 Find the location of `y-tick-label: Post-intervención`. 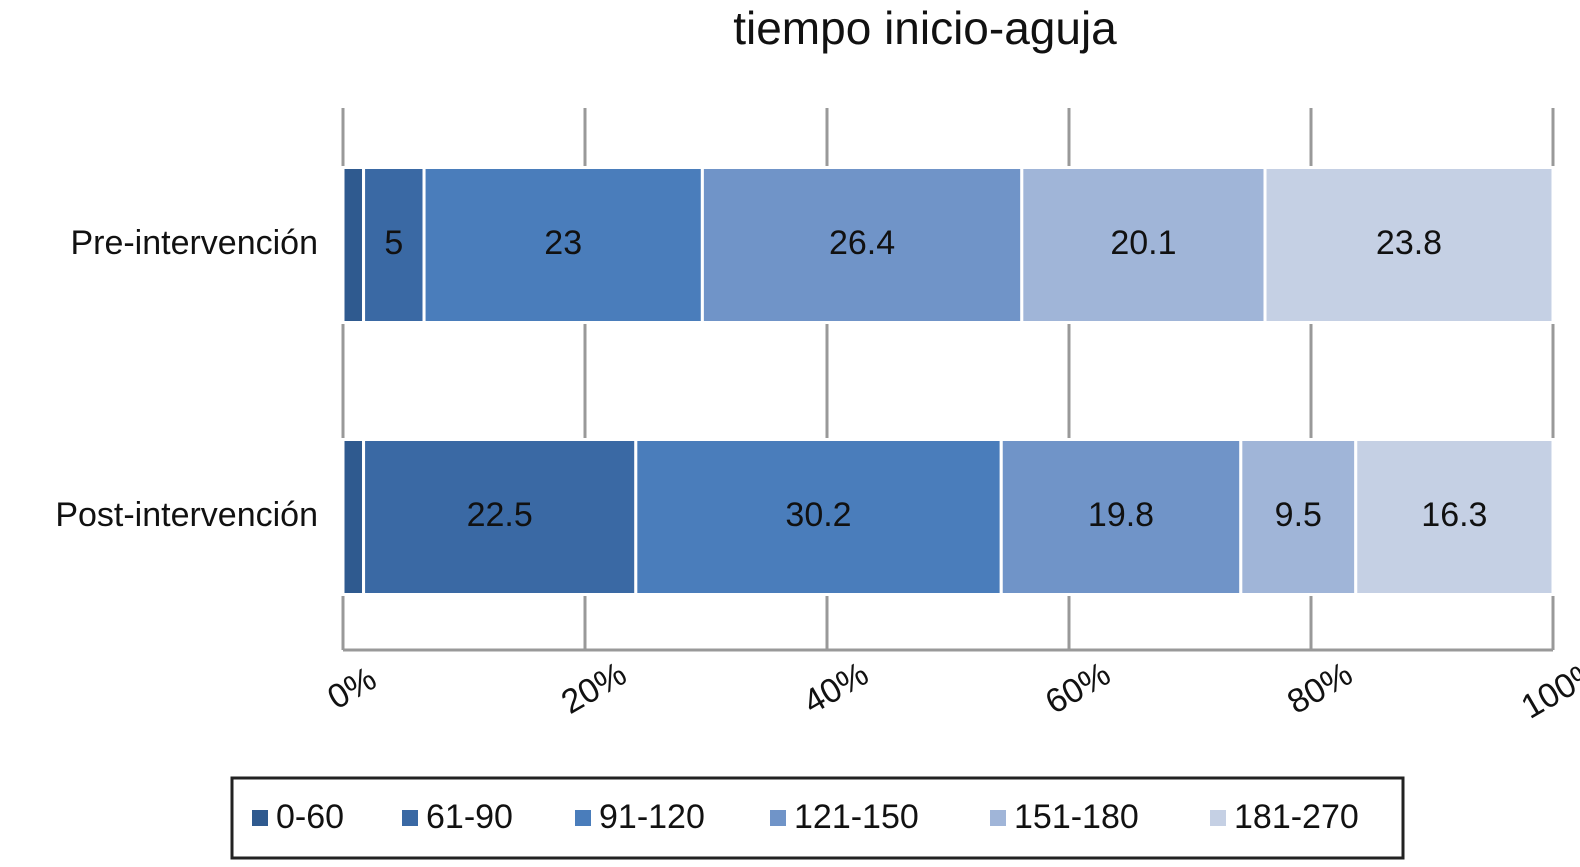

y-tick-label: Post-intervención is located at coordinates (186, 515).